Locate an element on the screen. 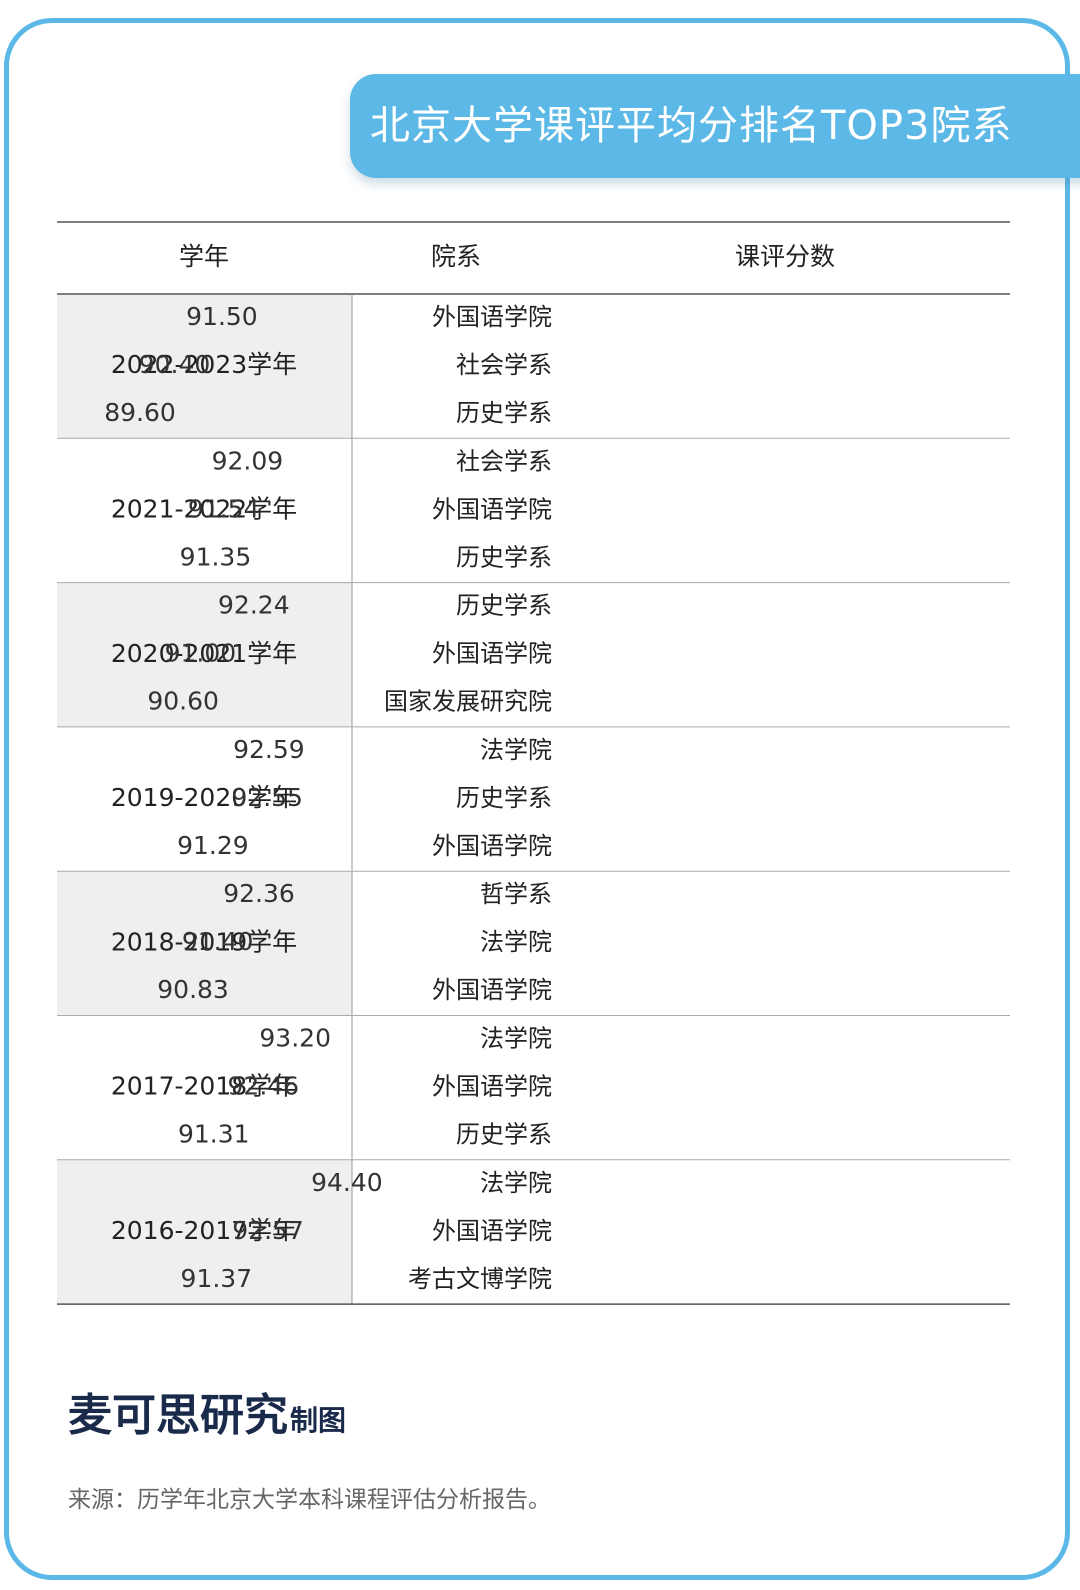 The height and width of the screenshot is (1590, 1080). header-year: 学年 is located at coordinates (204, 256).